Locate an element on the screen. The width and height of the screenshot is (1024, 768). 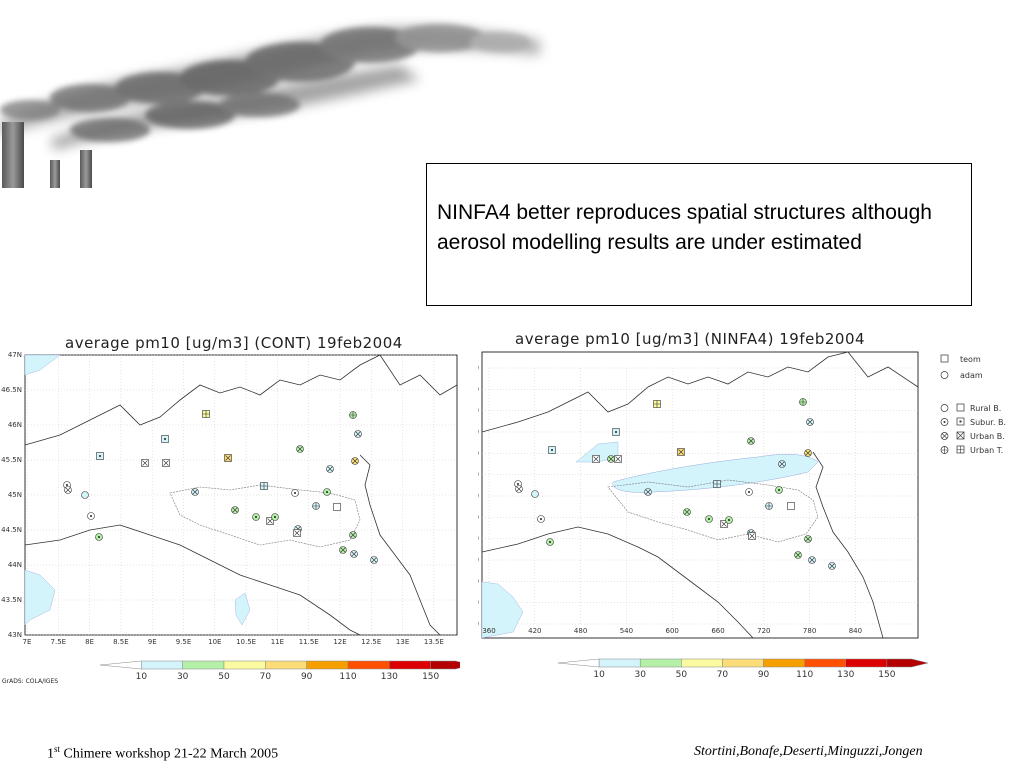
x-tick-label: 12E is located at coordinates (339, 642).